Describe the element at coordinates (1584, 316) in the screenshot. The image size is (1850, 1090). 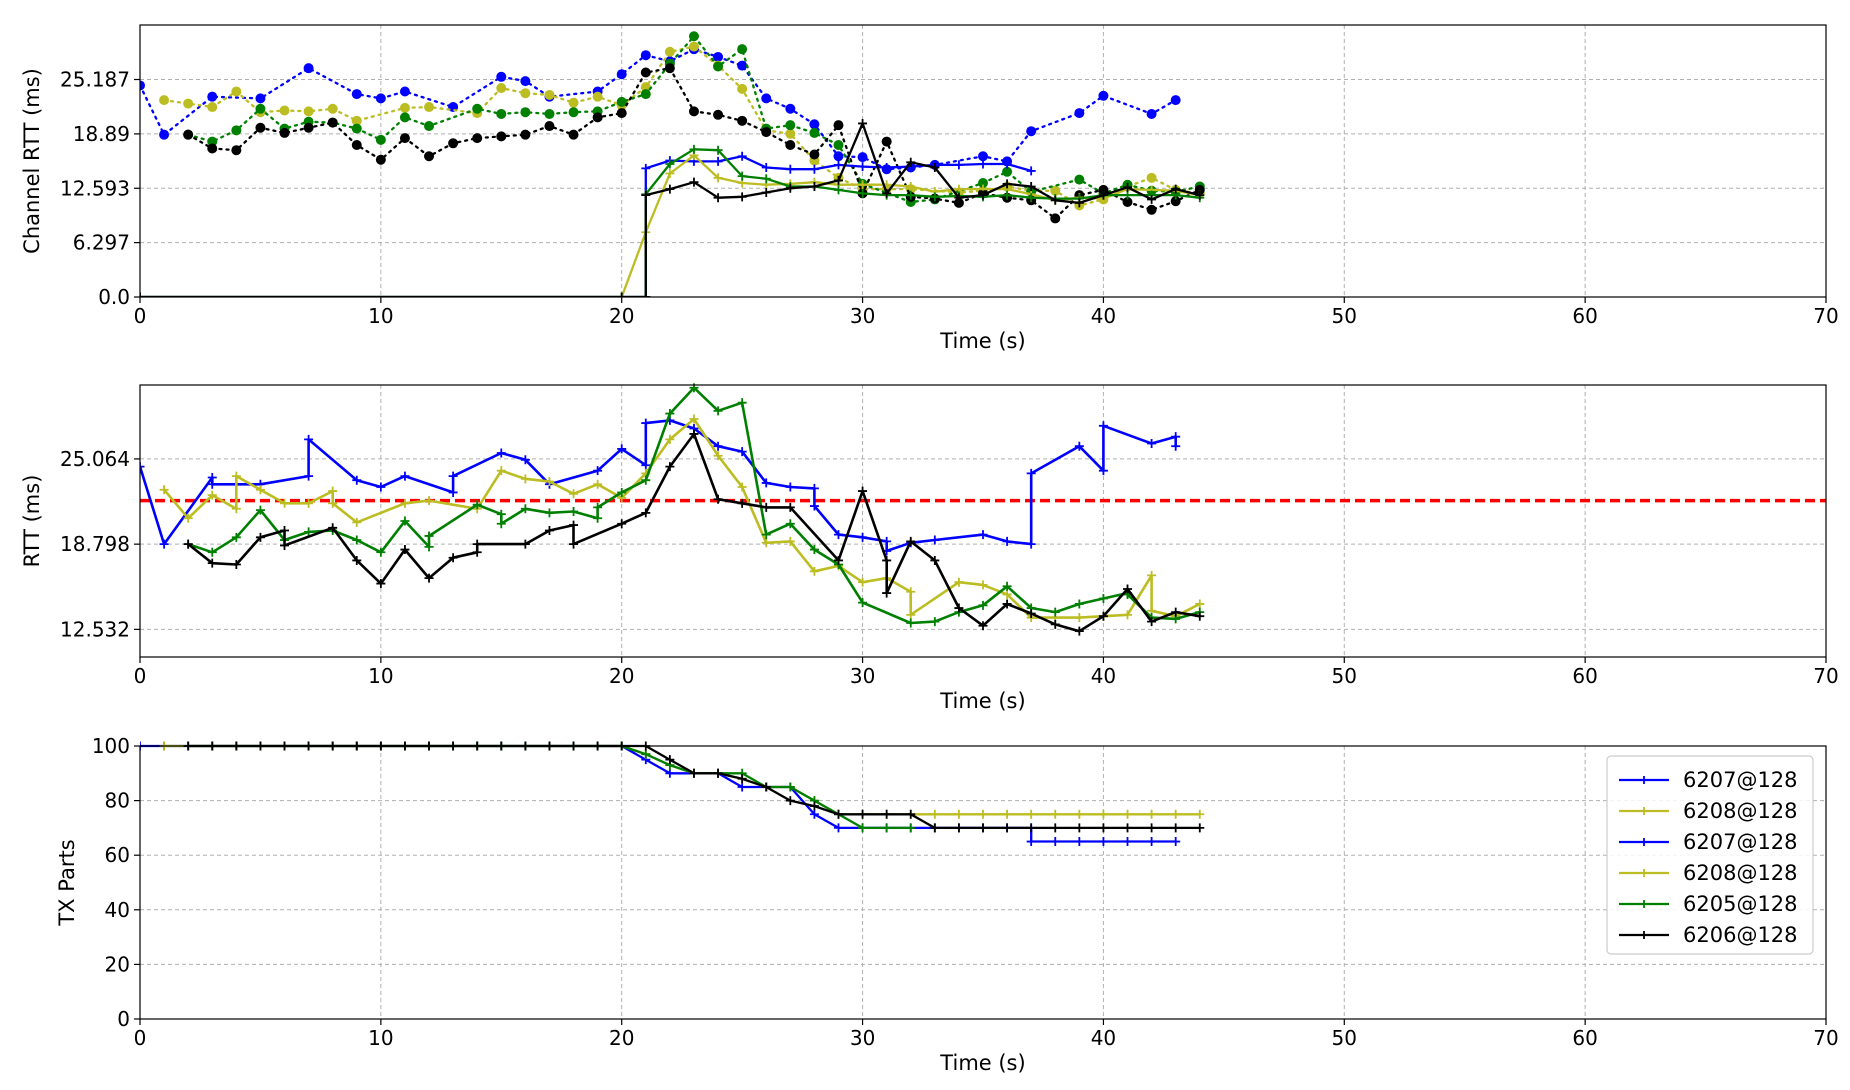
I see `x-tick-label: 60` at that location.